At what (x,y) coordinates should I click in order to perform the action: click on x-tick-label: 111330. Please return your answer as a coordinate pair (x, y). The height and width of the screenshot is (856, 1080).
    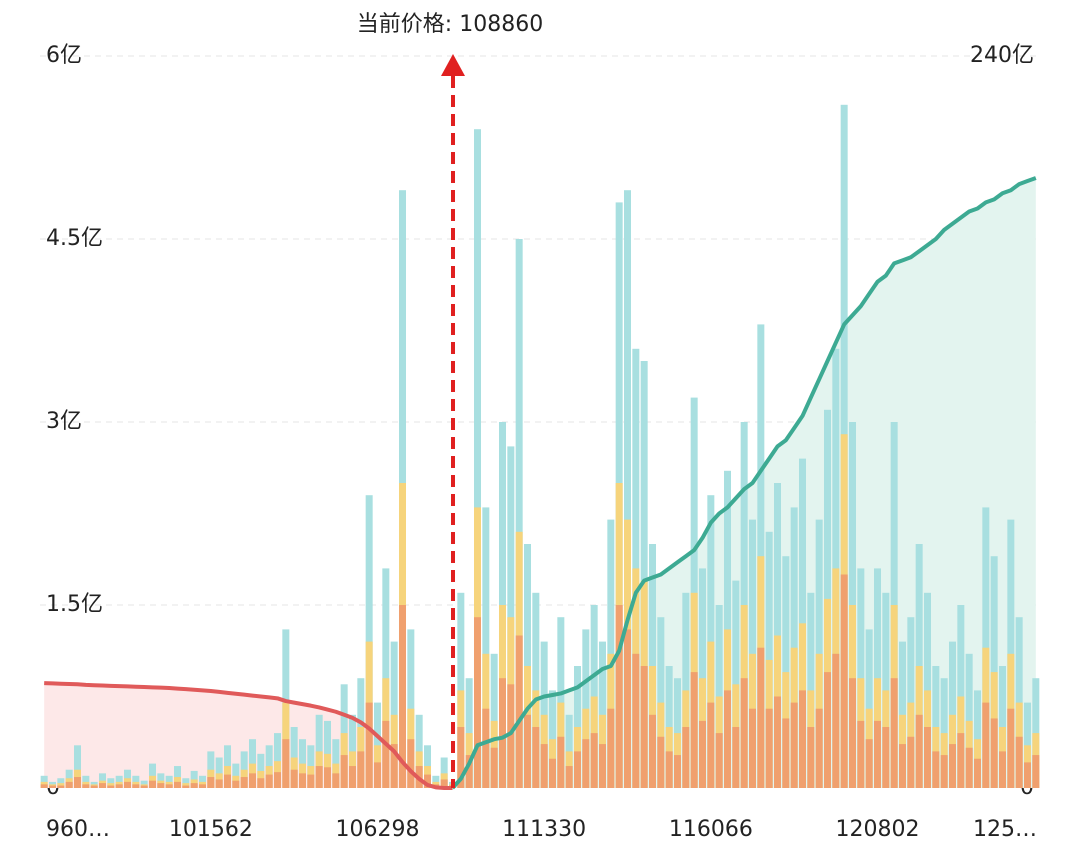
    Looking at the image, I should click on (544, 829).